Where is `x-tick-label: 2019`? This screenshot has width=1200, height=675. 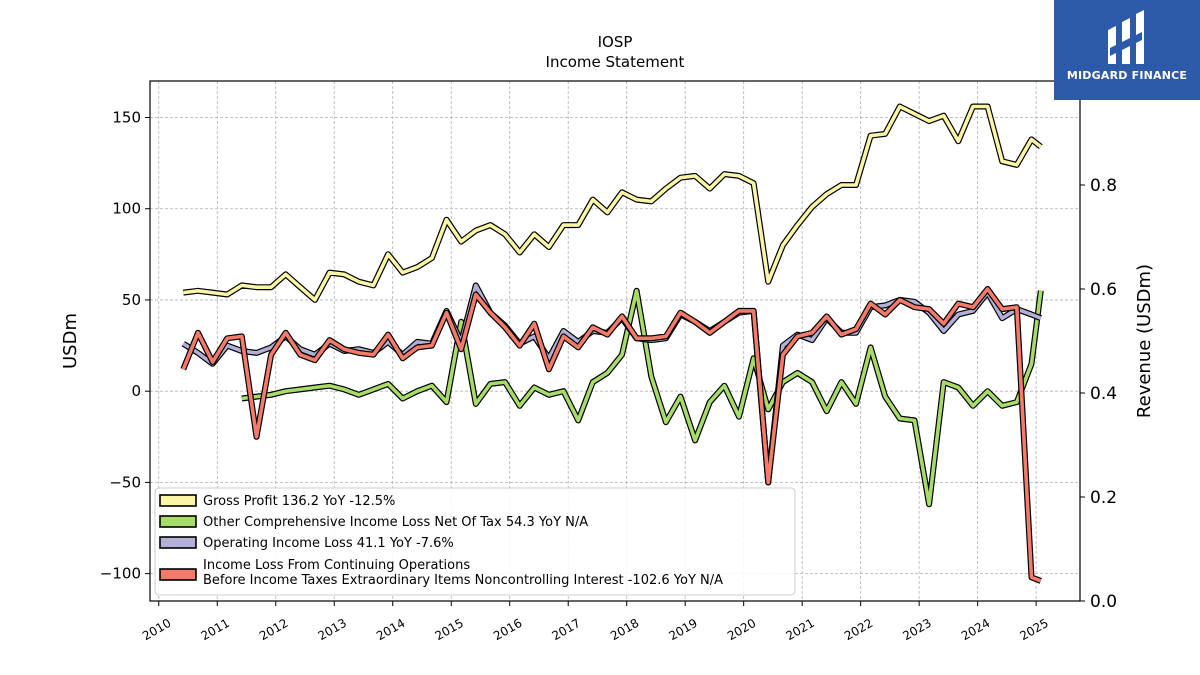 x-tick-label: 2019 is located at coordinates (682, 629).